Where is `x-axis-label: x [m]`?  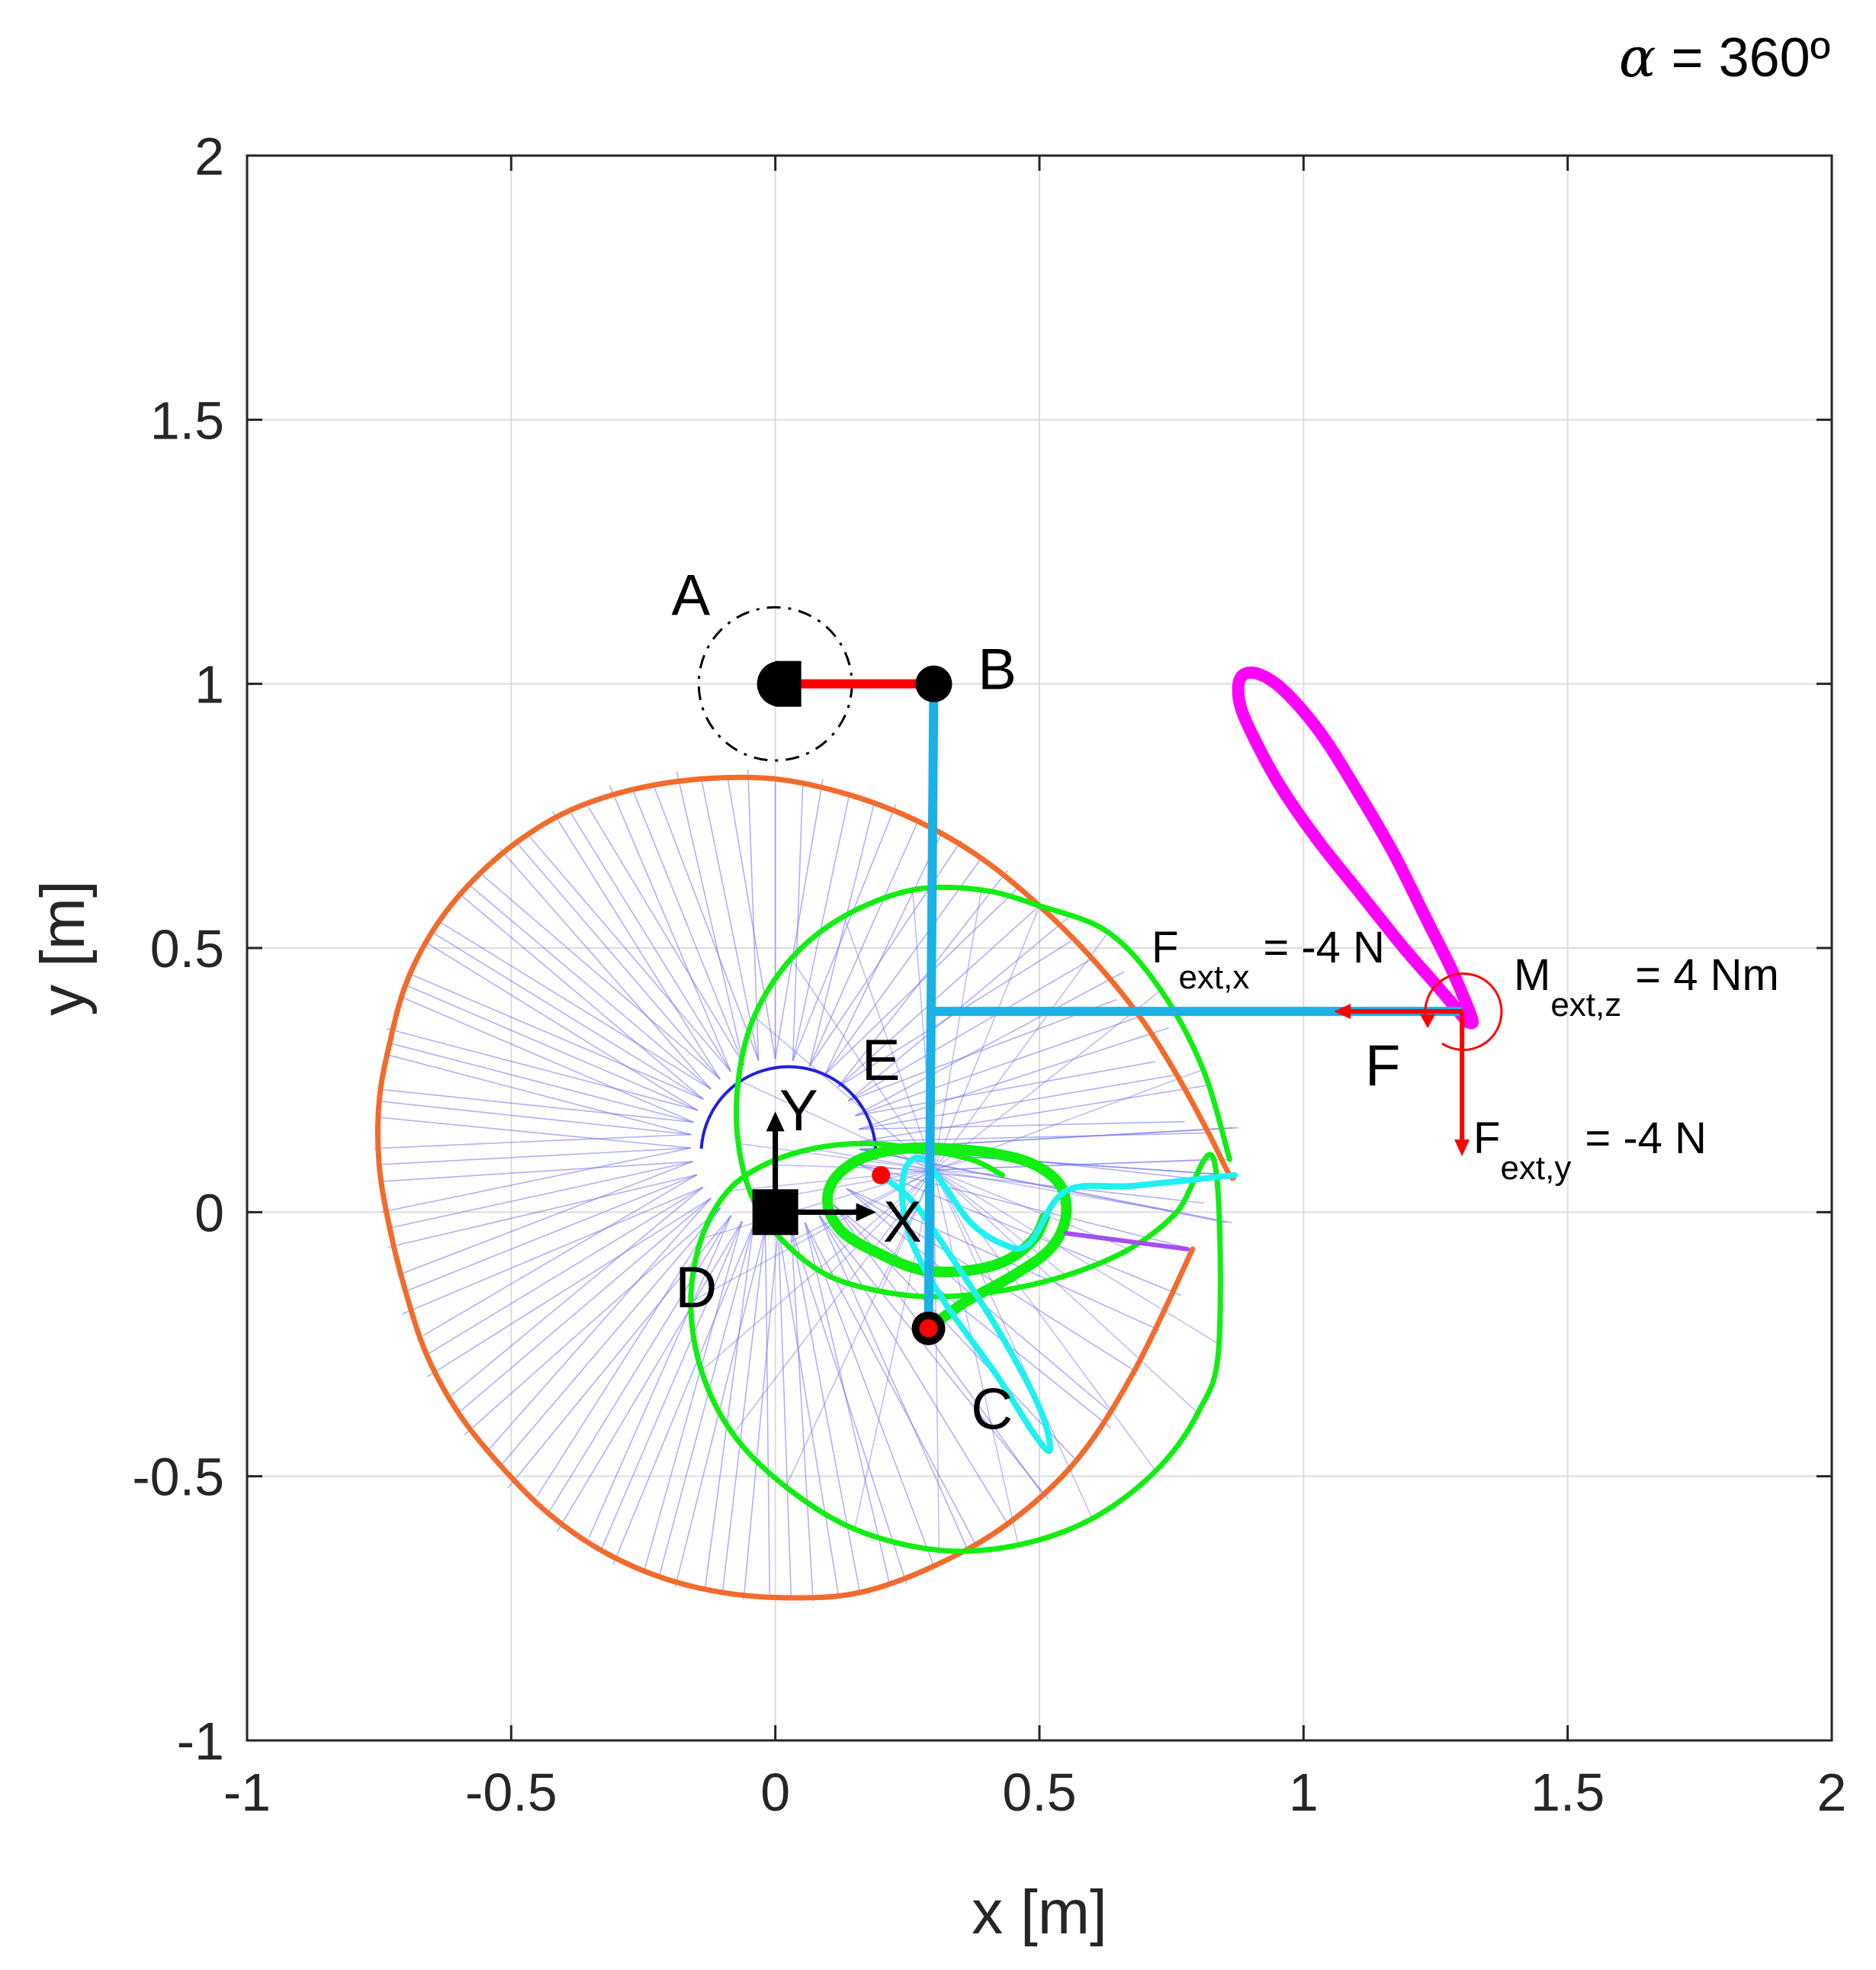 x-axis-label: x [m] is located at coordinates (1039, 1912).